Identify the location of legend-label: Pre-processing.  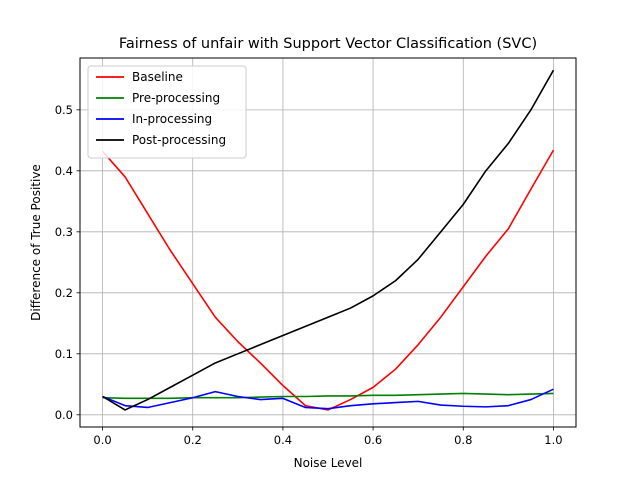
(176, 98).